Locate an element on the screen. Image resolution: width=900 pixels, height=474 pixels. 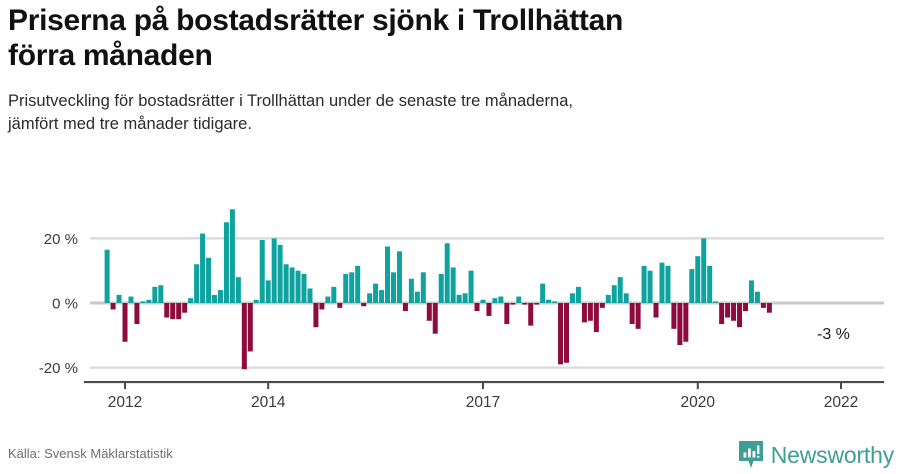
x-axis-label: 2017 is located at coordinates (483, 402).